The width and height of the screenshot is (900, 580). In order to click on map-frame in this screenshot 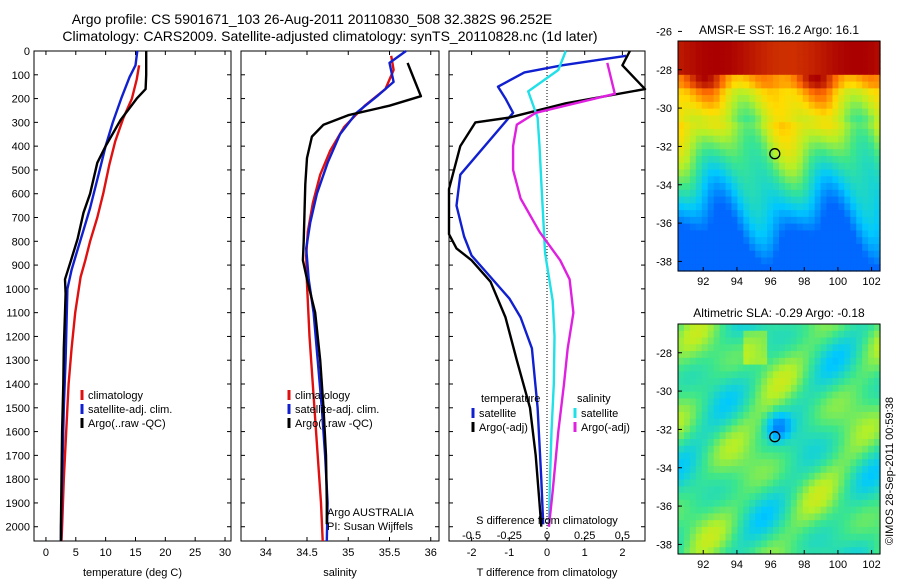, I will do `click(779, 156)`.